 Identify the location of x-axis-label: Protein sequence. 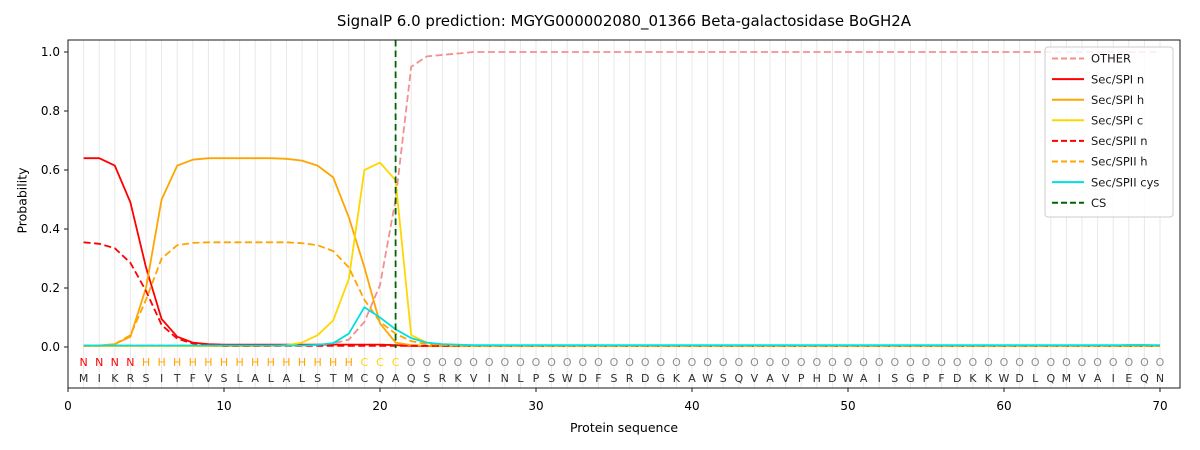
(624, 427).